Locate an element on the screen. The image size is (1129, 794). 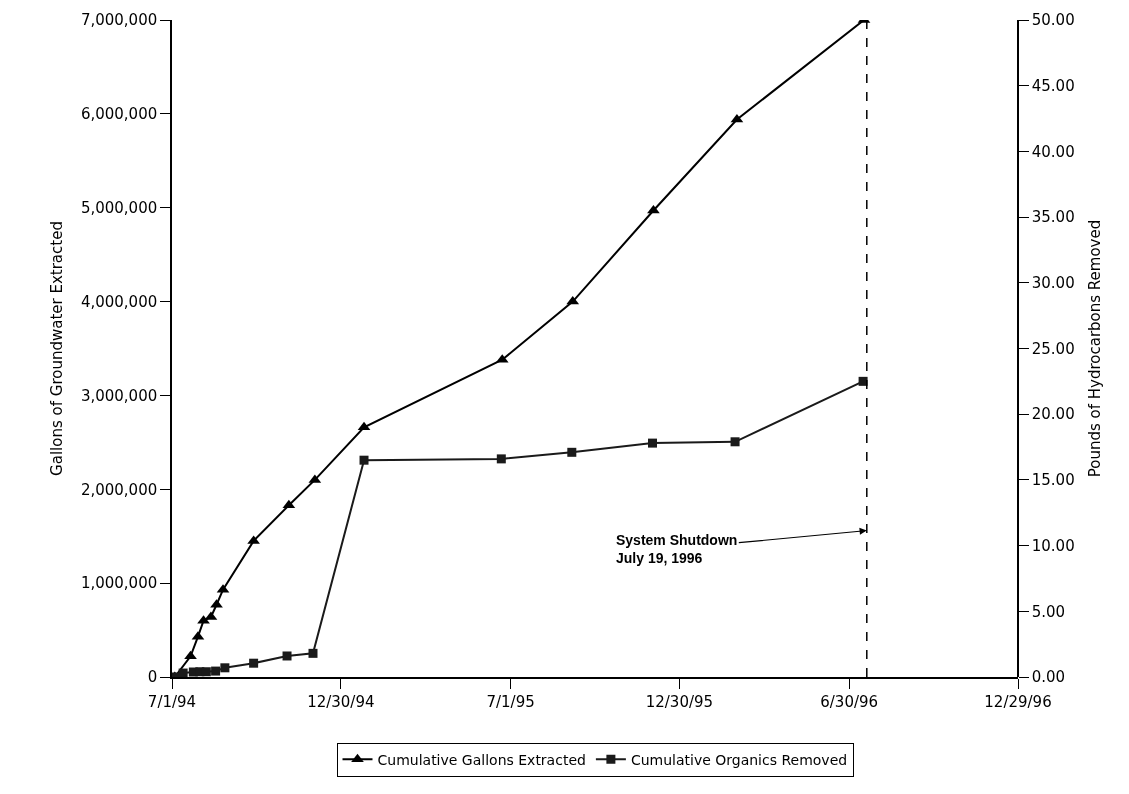
y2-tick-label: 20.00 is located at coordinates (1053, 414).